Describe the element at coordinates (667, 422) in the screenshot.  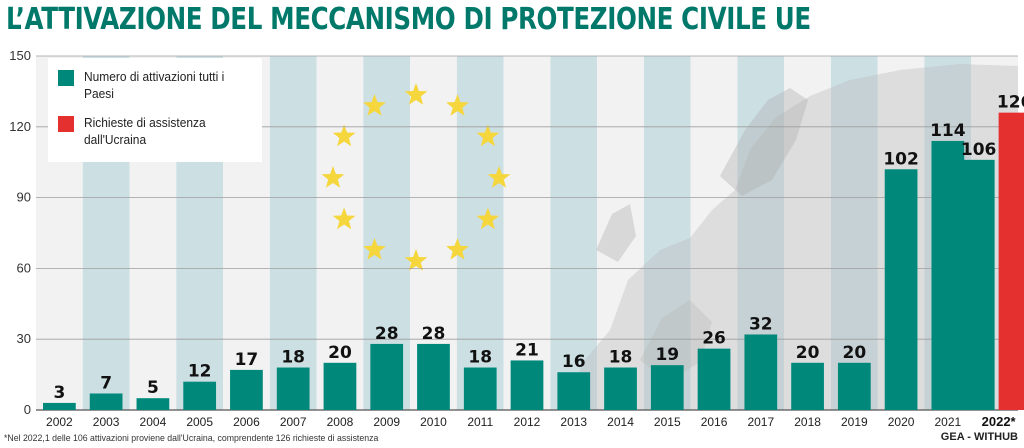
I see `x-tick-label: 2015` at that location.